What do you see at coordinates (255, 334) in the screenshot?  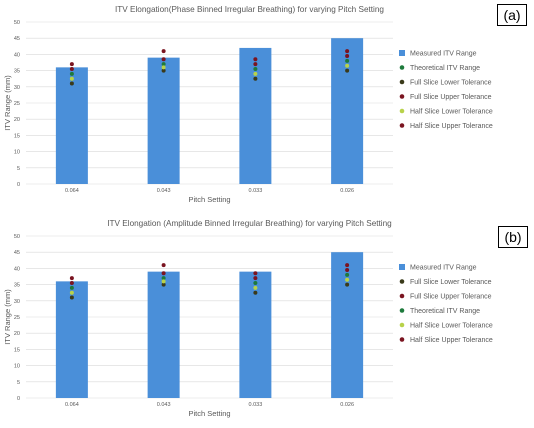 I see `bar-0.033` at bounding box center [255, 334].